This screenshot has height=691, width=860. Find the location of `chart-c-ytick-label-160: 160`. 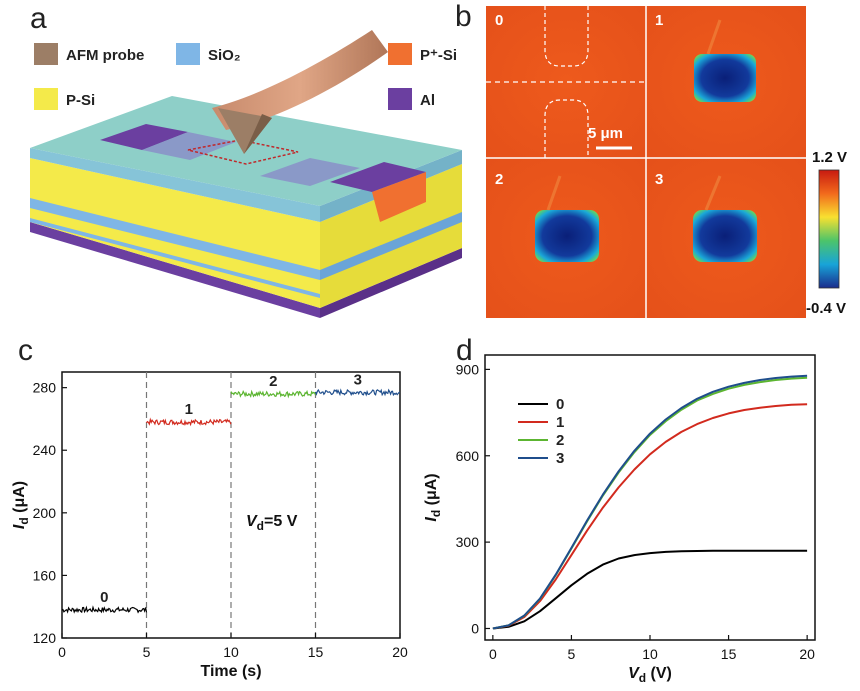

chart-c-ytick-label-160: 160 is located at coordinates (45, 575).